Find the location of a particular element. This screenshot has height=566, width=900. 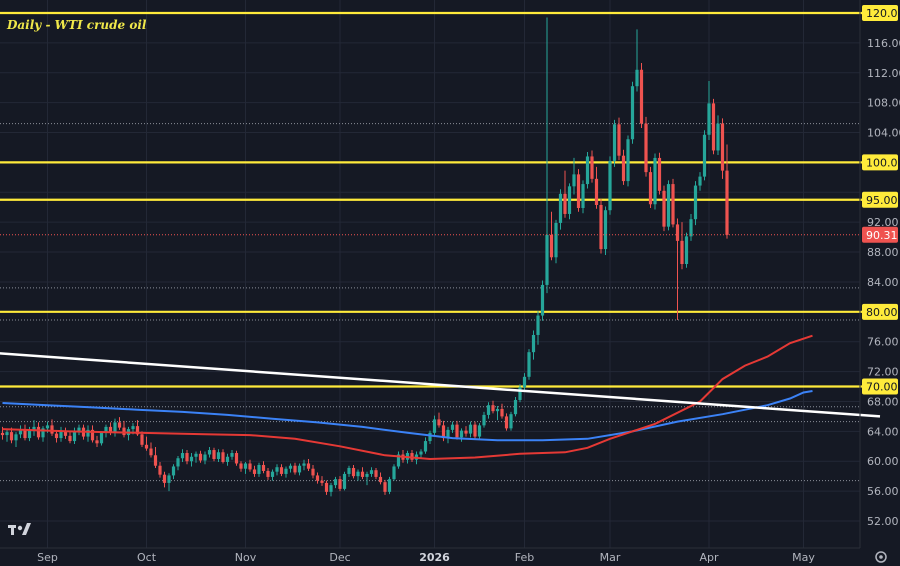

trendline is located at coordinates (440, 385).